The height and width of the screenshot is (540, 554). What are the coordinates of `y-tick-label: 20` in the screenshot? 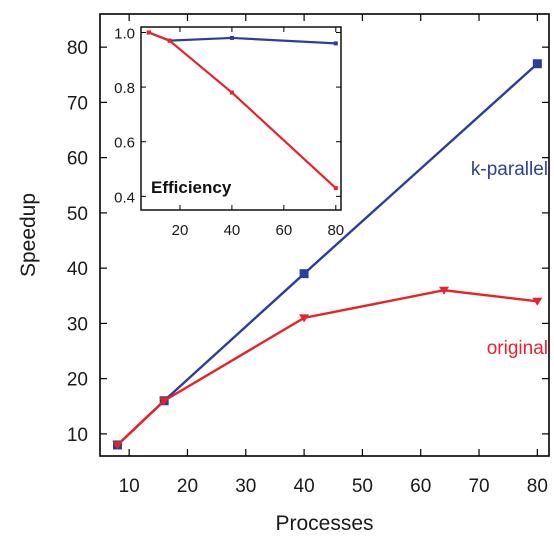 It's located at (77, 380).